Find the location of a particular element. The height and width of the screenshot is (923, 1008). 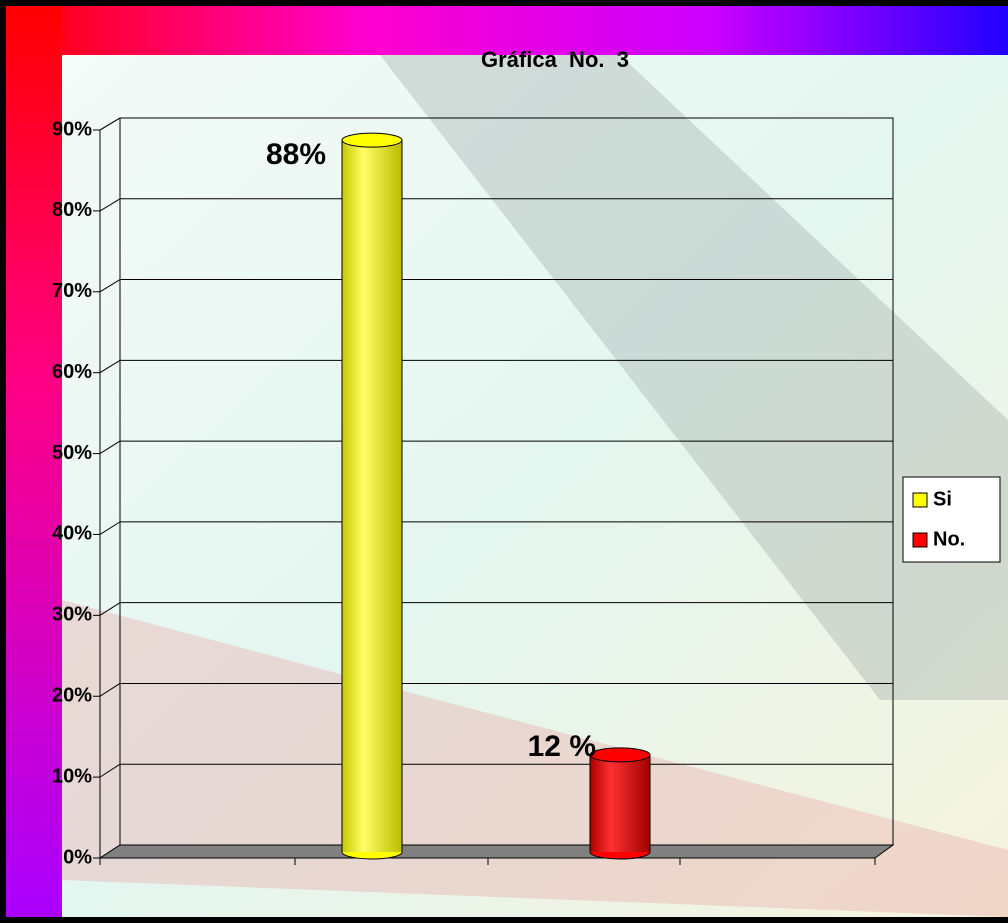

data-label: 12 % is located at coordinates (562, 746).